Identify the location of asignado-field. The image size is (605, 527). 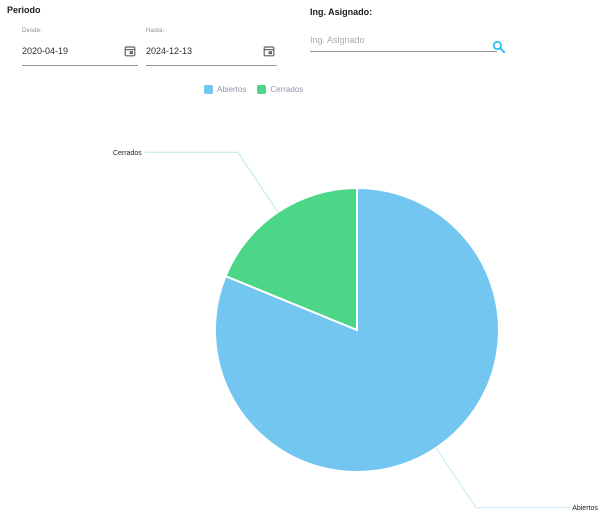
(408, 42).